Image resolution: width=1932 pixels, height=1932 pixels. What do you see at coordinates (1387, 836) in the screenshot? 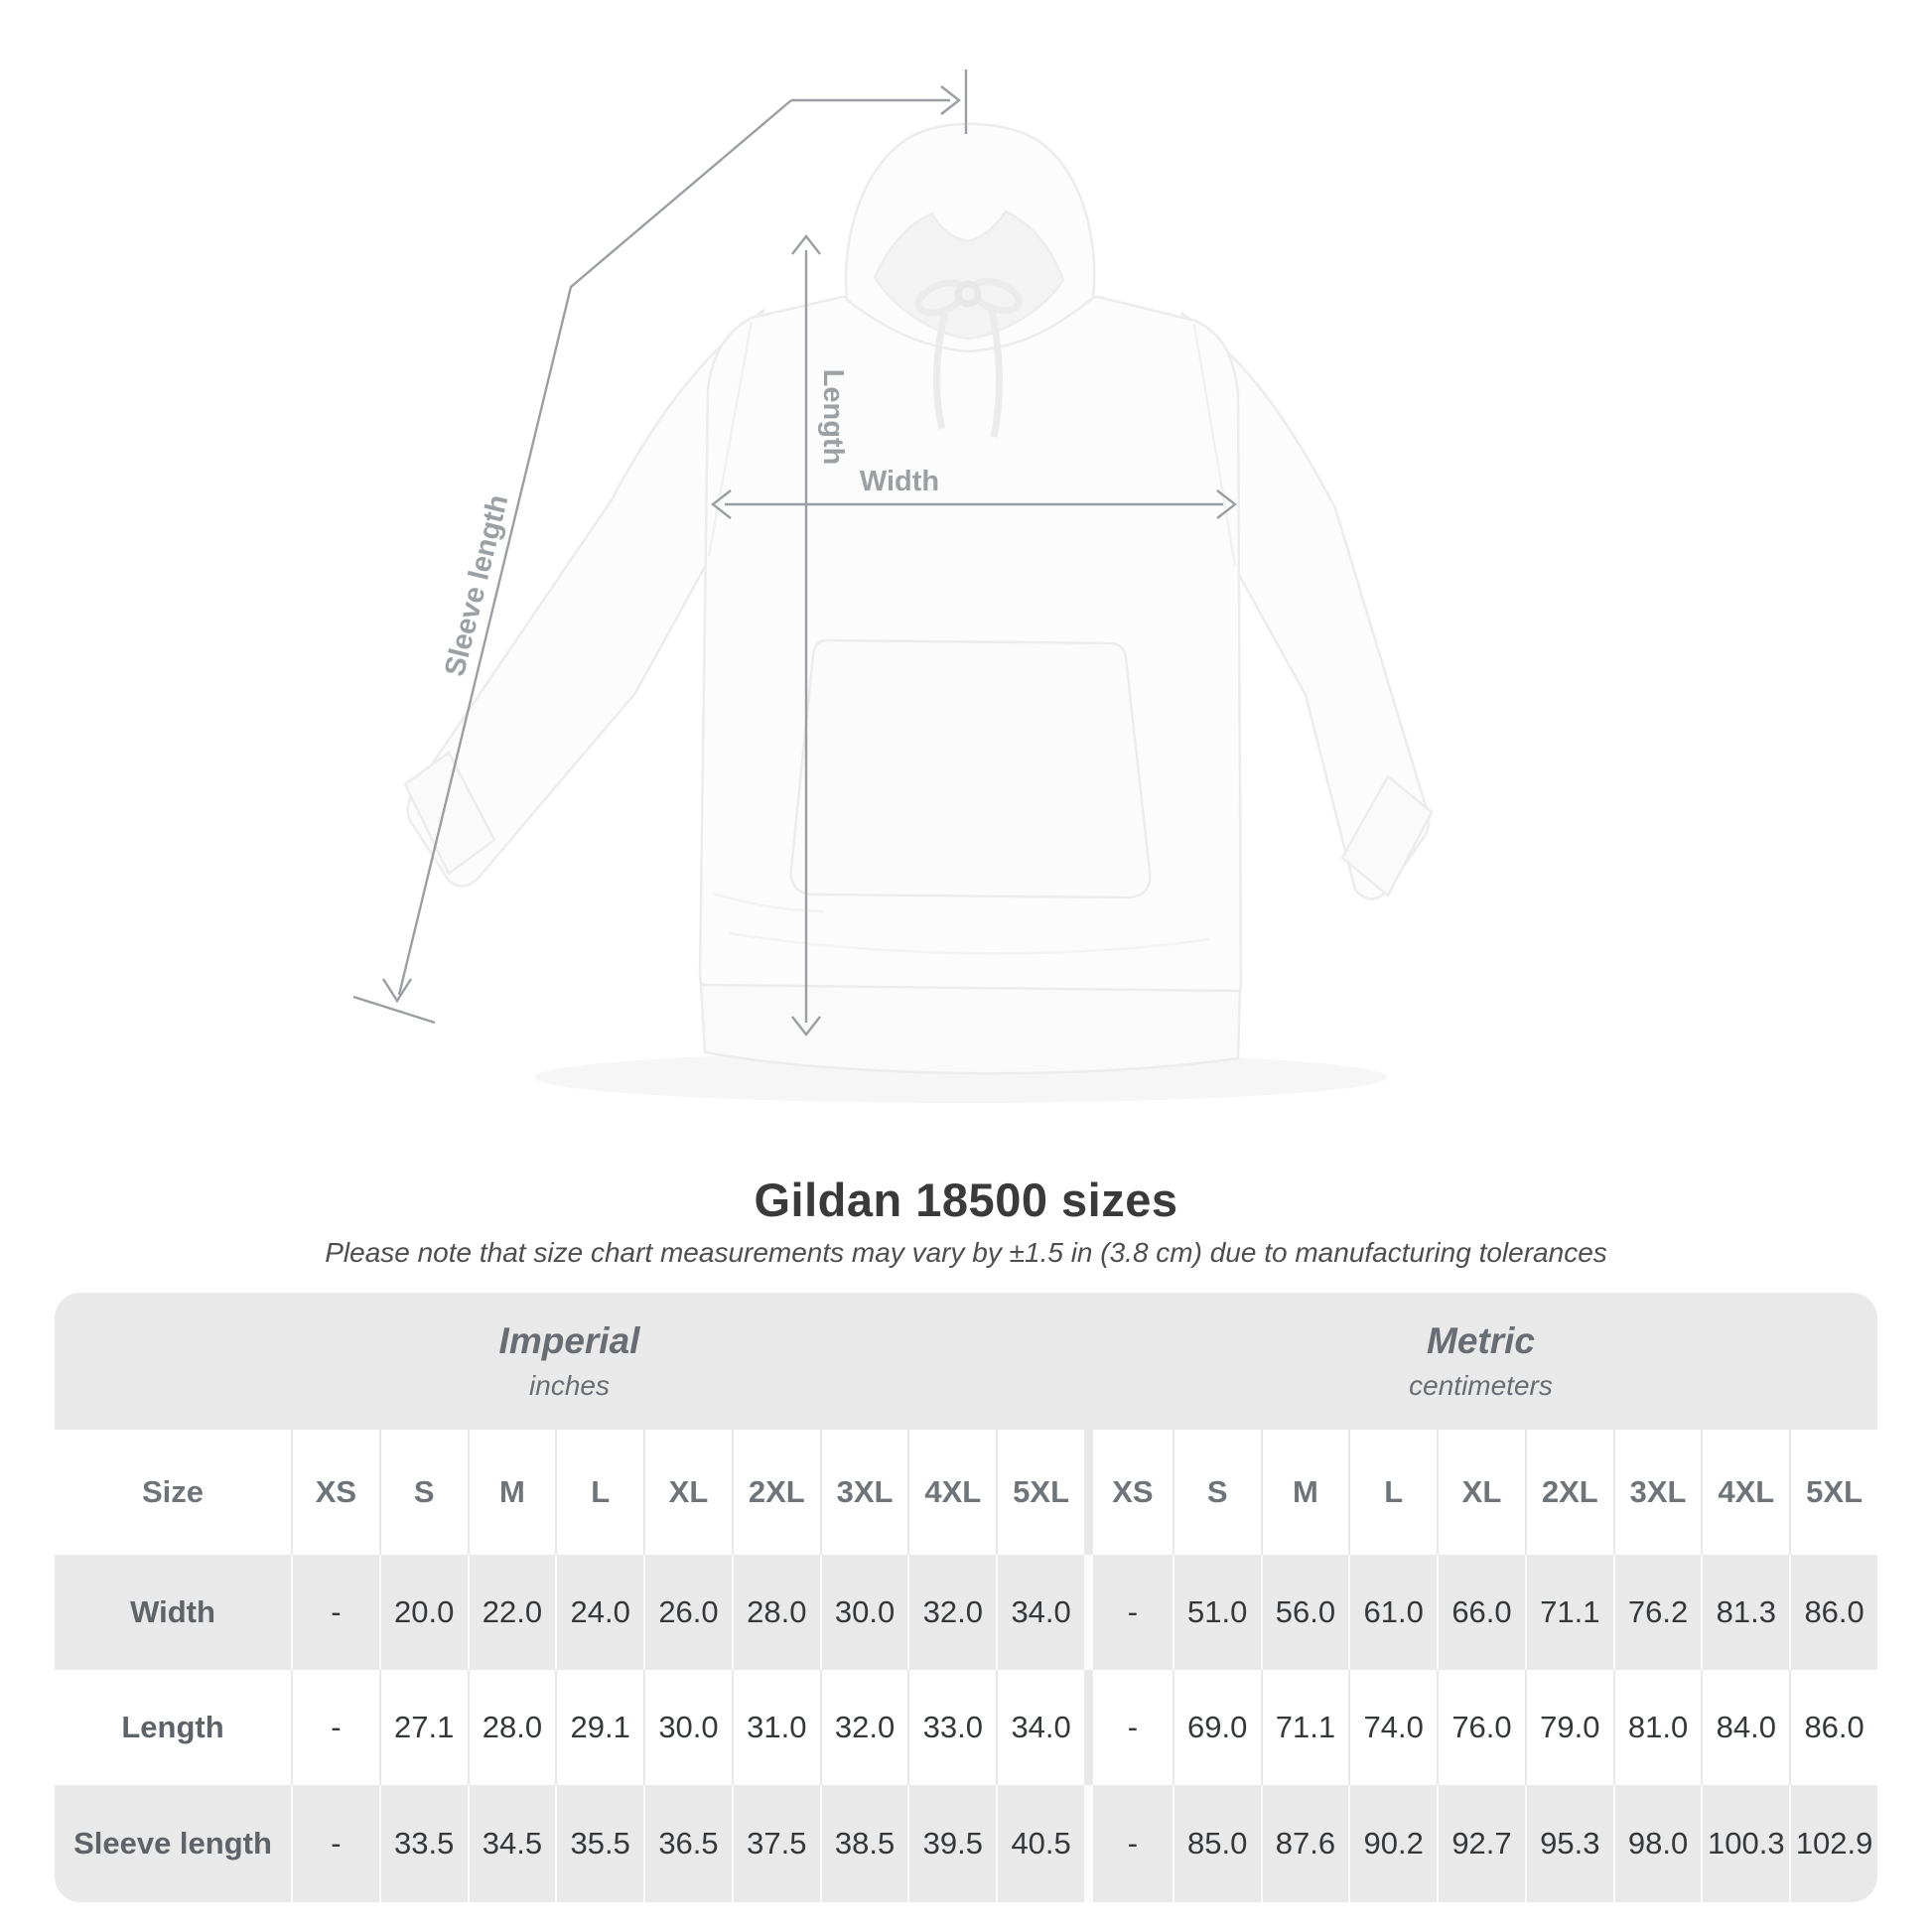
I see `hoodie-right-cuff` at bounding box center [1387, 836].